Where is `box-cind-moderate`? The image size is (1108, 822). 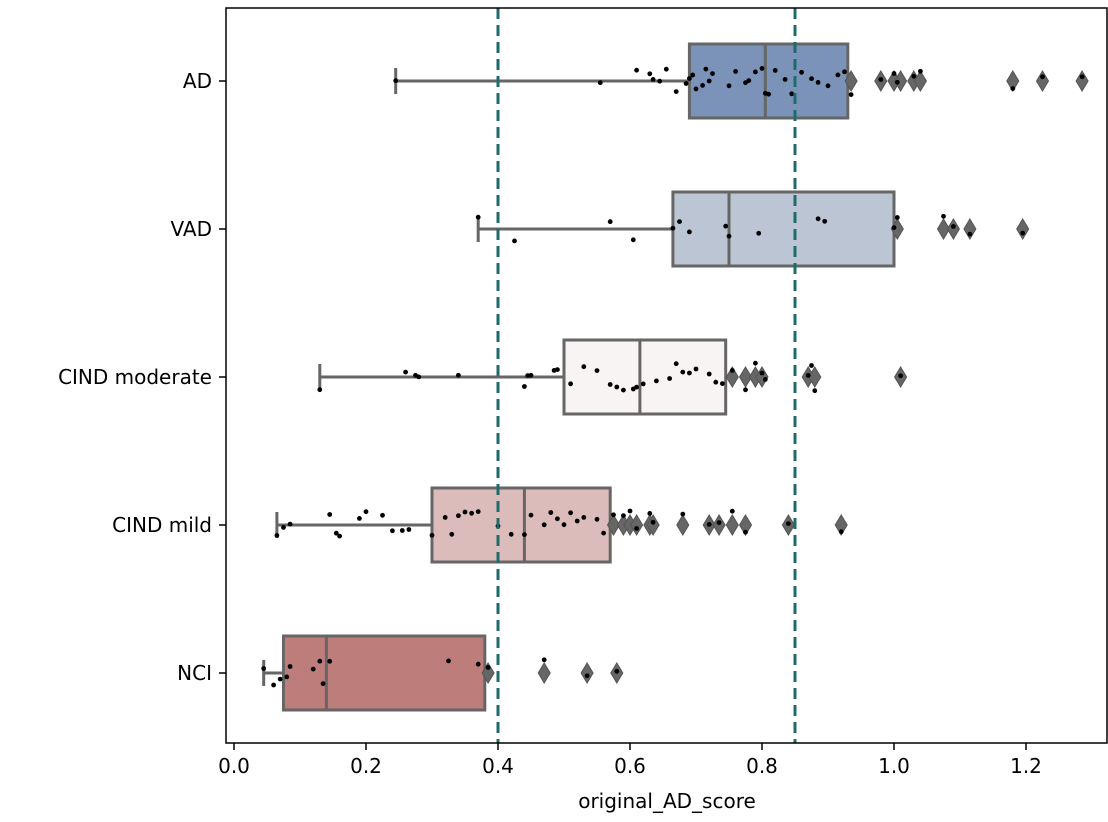
box-cind-moderate is located at coordinates (645, 377).